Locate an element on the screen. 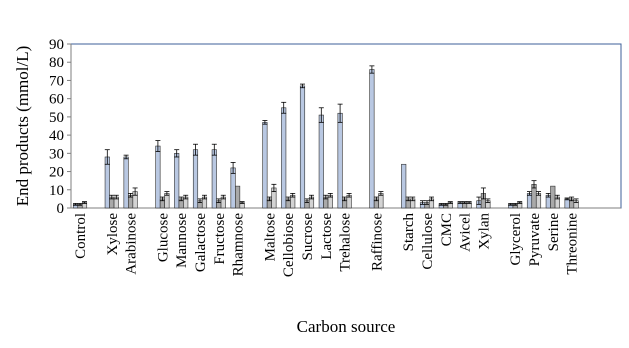  x-tick-label: Glycerol is located at coordinates (516, 239).